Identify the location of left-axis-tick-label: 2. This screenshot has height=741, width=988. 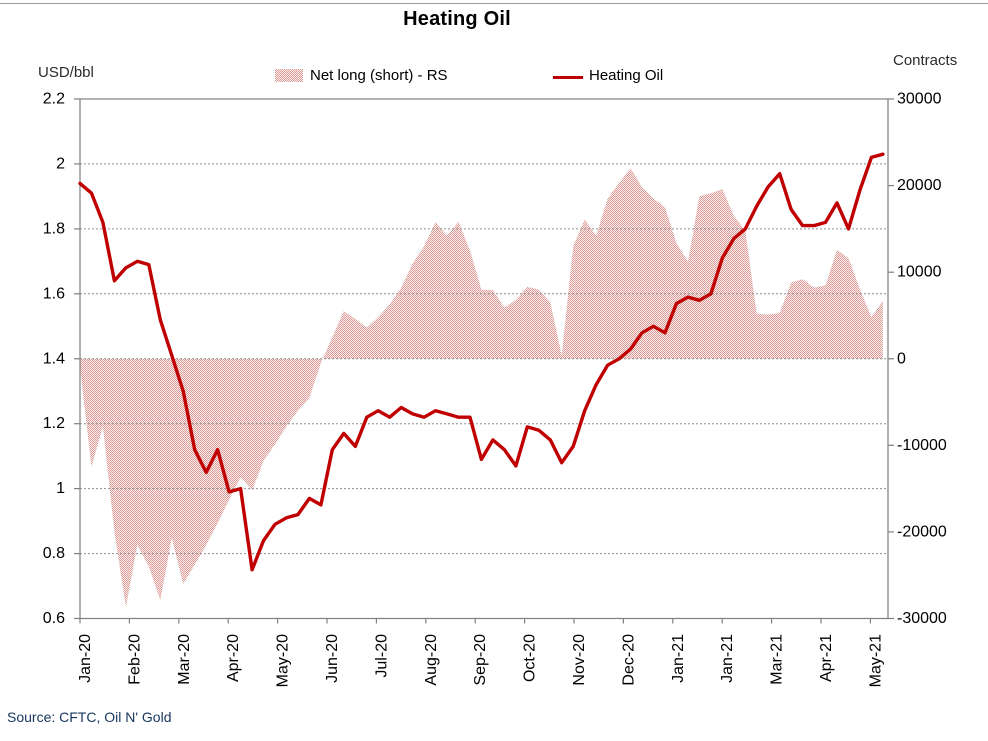
(60, 163).